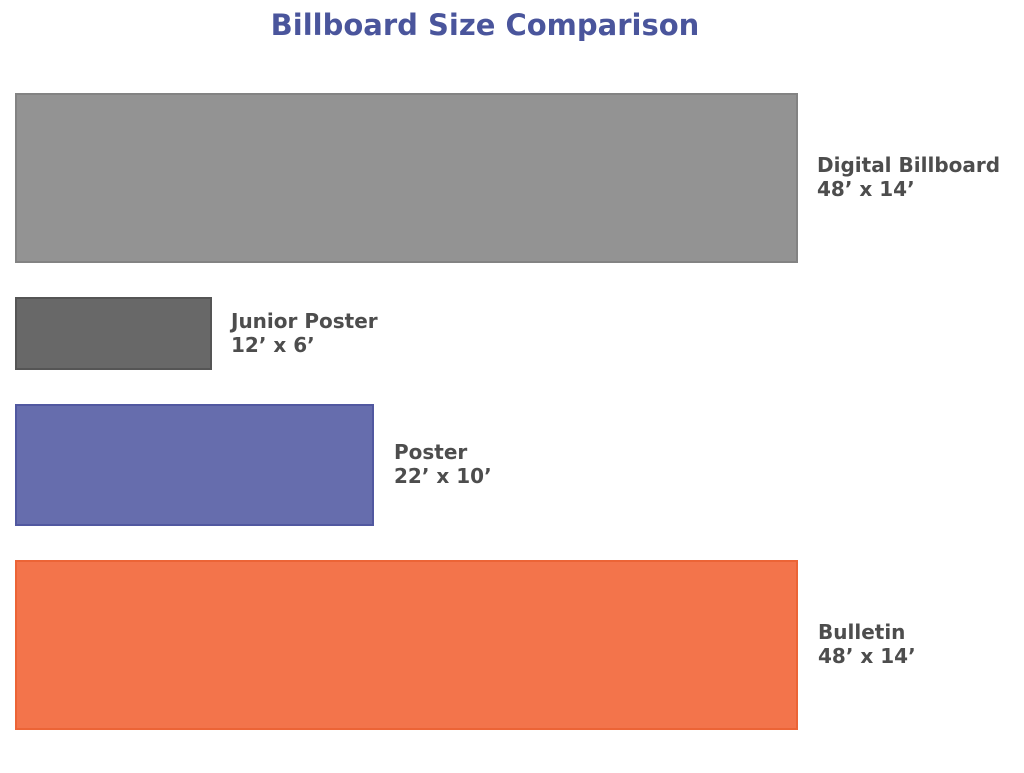  I want to click on bar-label: Junior Poster 12’ x 6’, so click(304, 333).